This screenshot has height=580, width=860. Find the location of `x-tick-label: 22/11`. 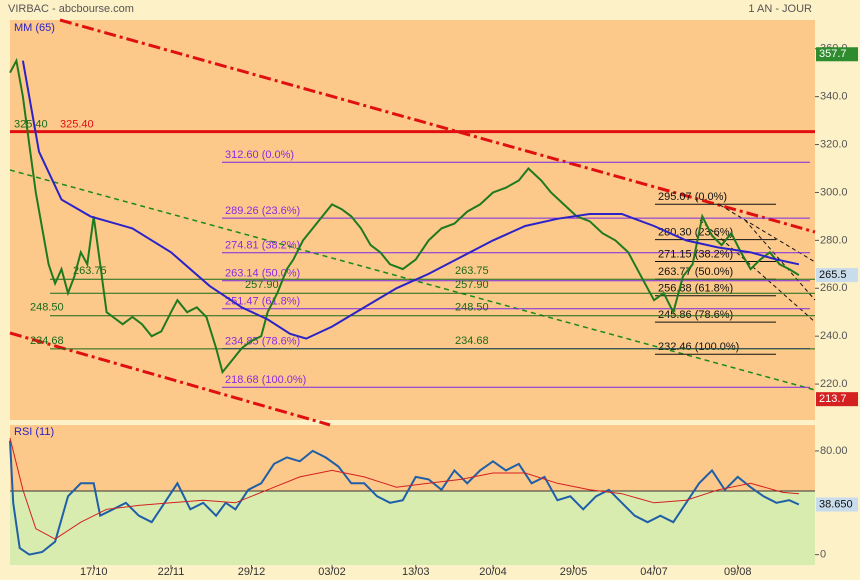

x-tick-label: 22/11 is located at coordinates (171, 572).